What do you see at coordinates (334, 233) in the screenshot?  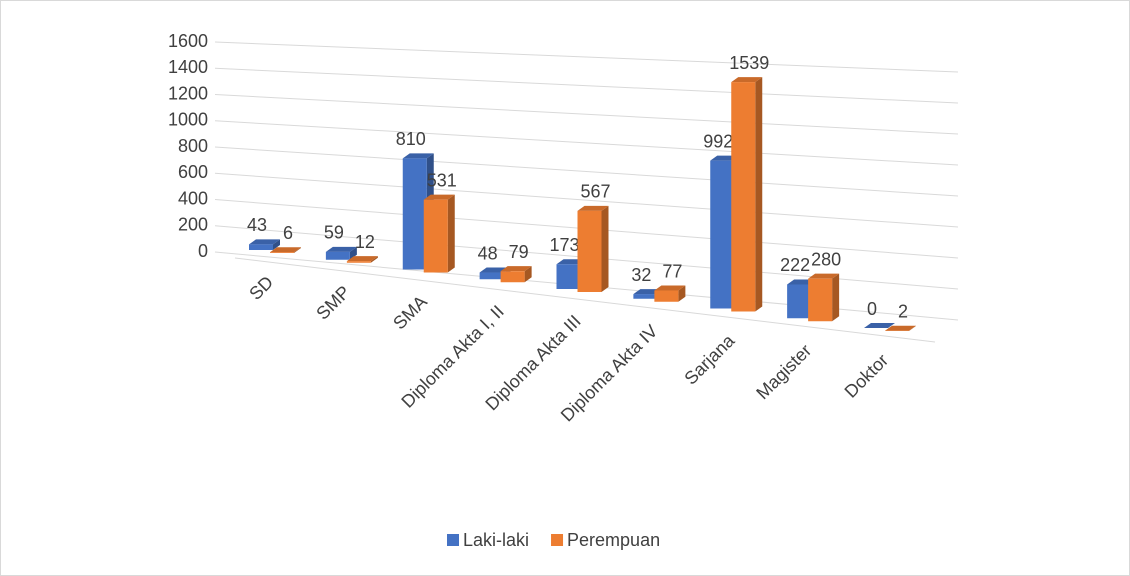 I see `data-label: 59` at bounding box center [334, 233].